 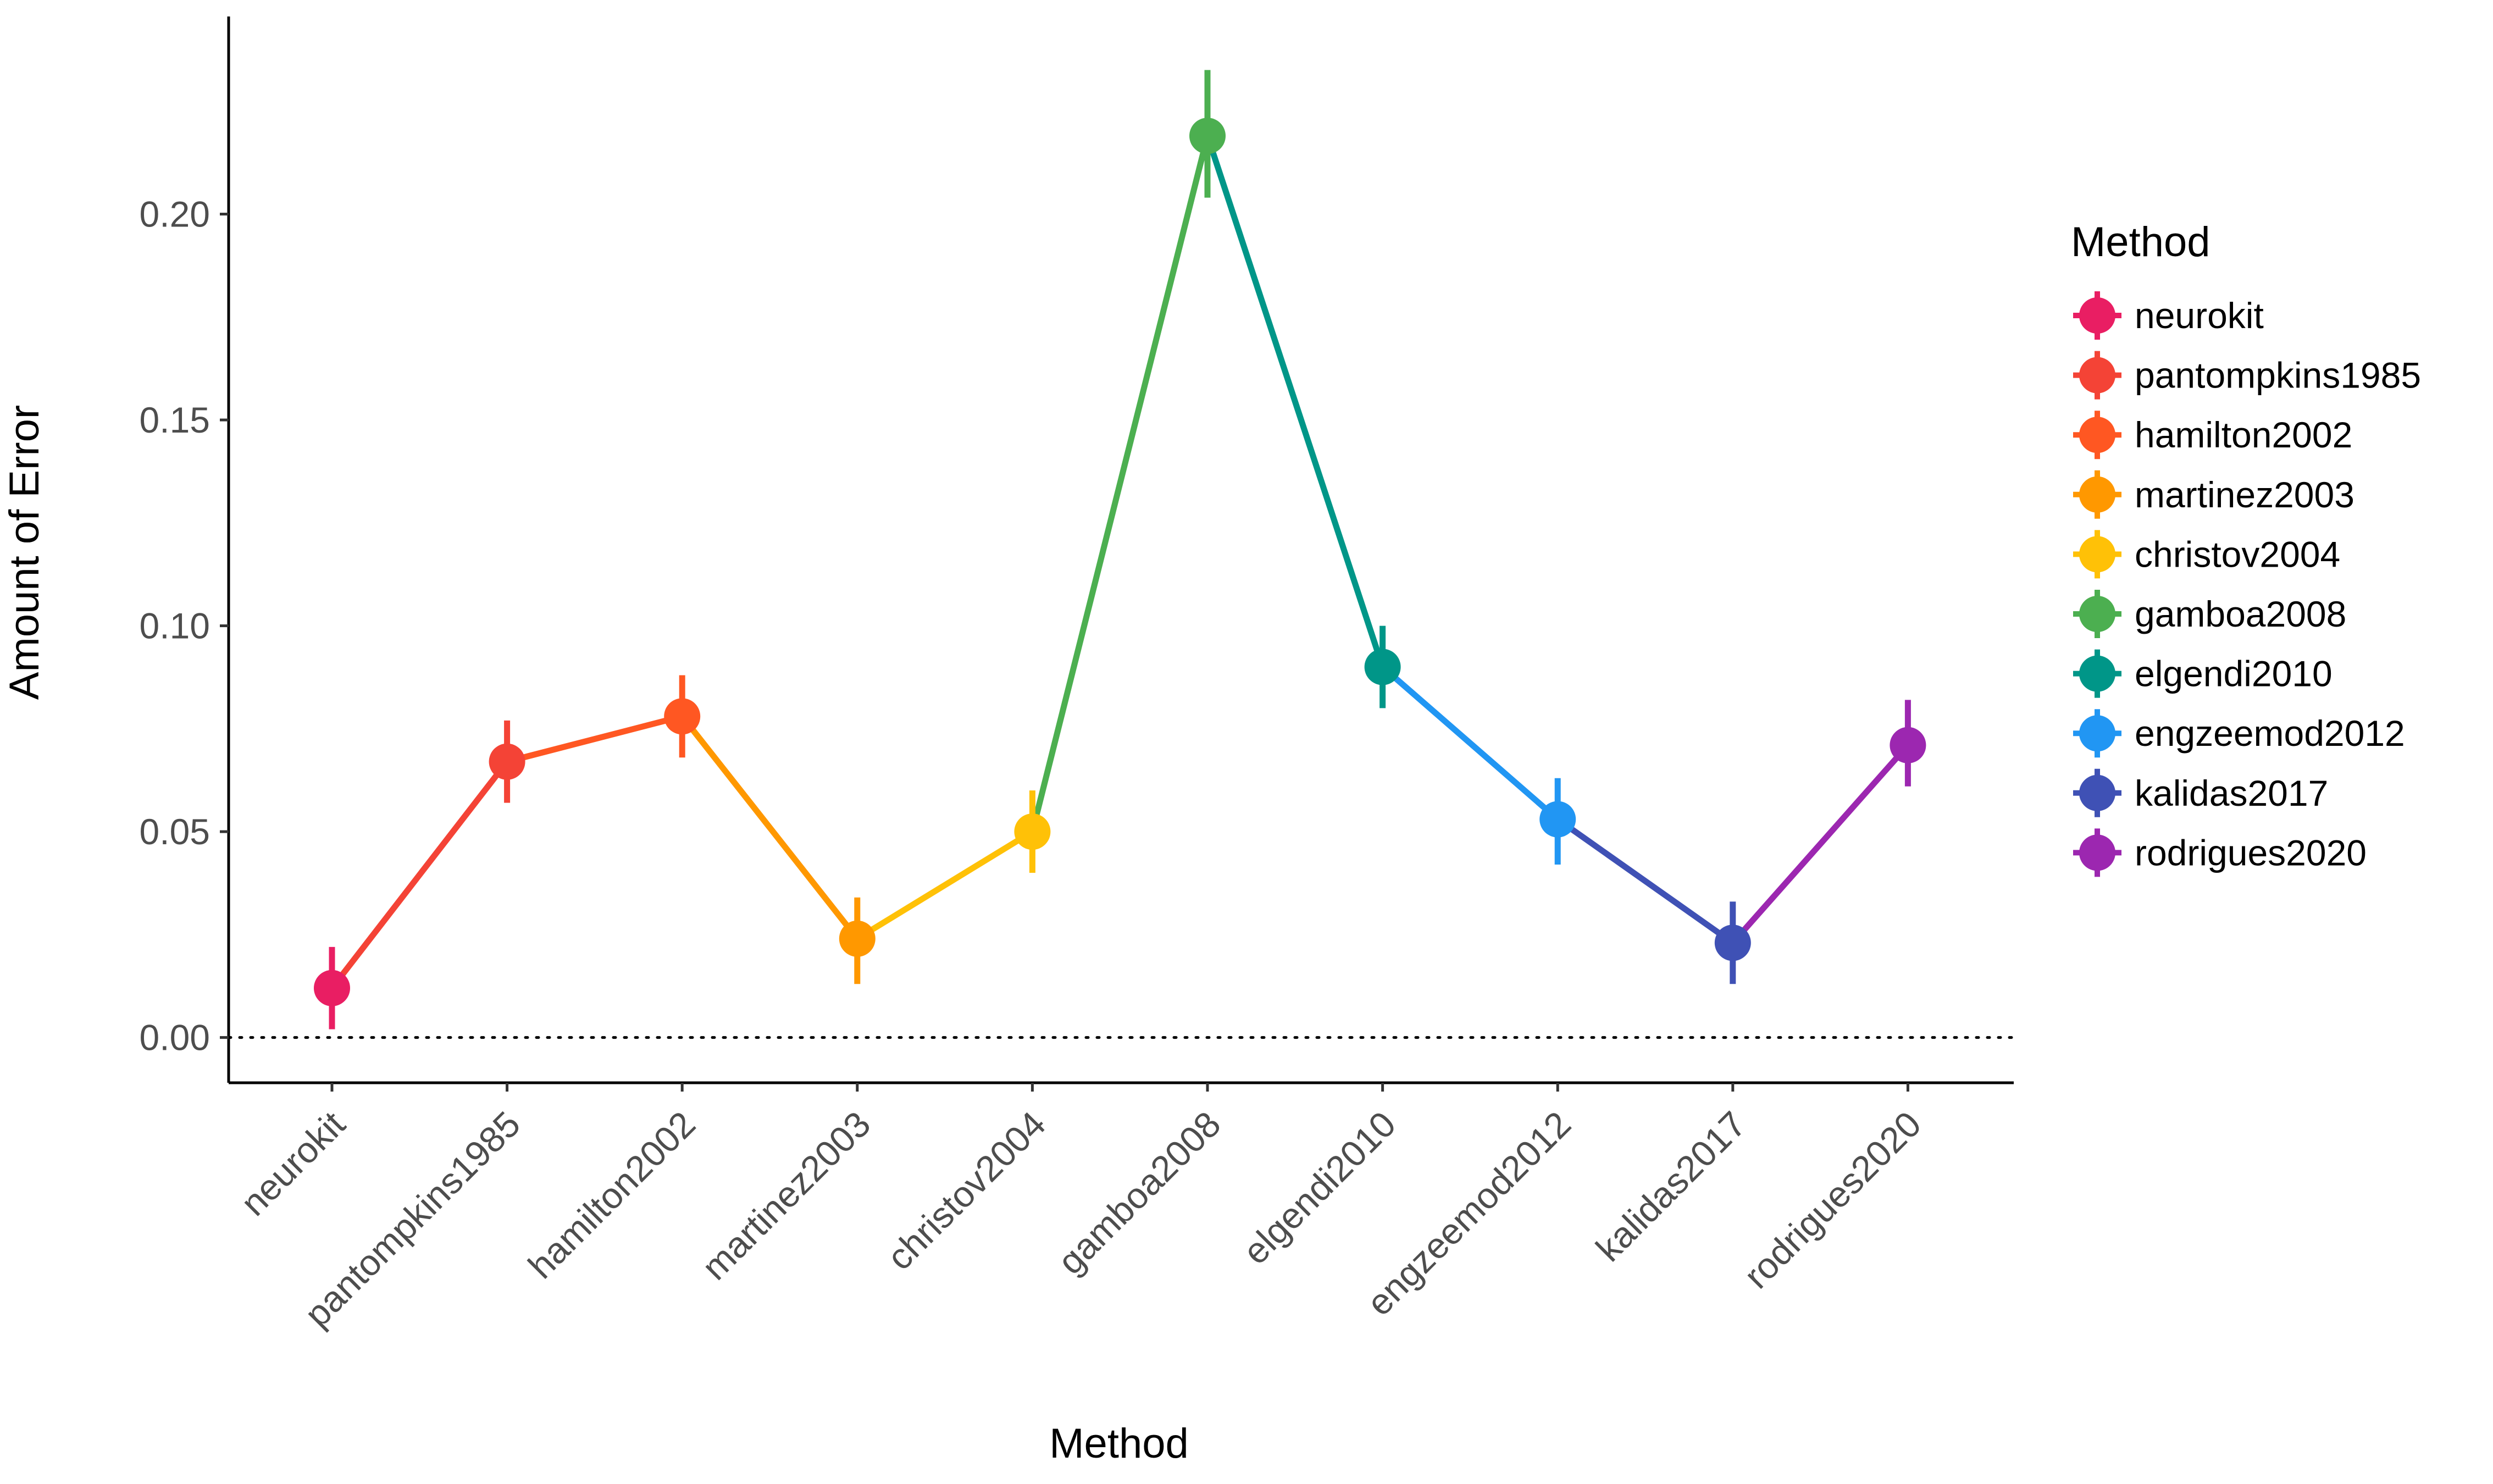 What do you see at coordinates (2232, 793) in the screenshot?
I see `legend-label: kalidas2017` at bounding box center [2232, 793].